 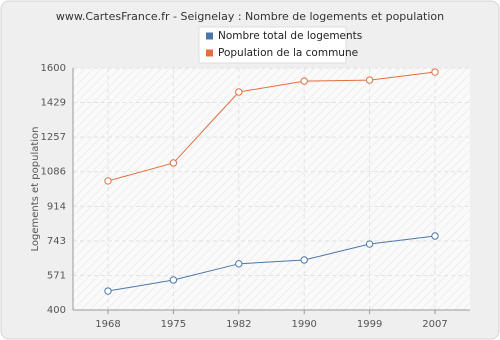 I want to click on x-tick-label: 1982, so click(x=238, y=324).